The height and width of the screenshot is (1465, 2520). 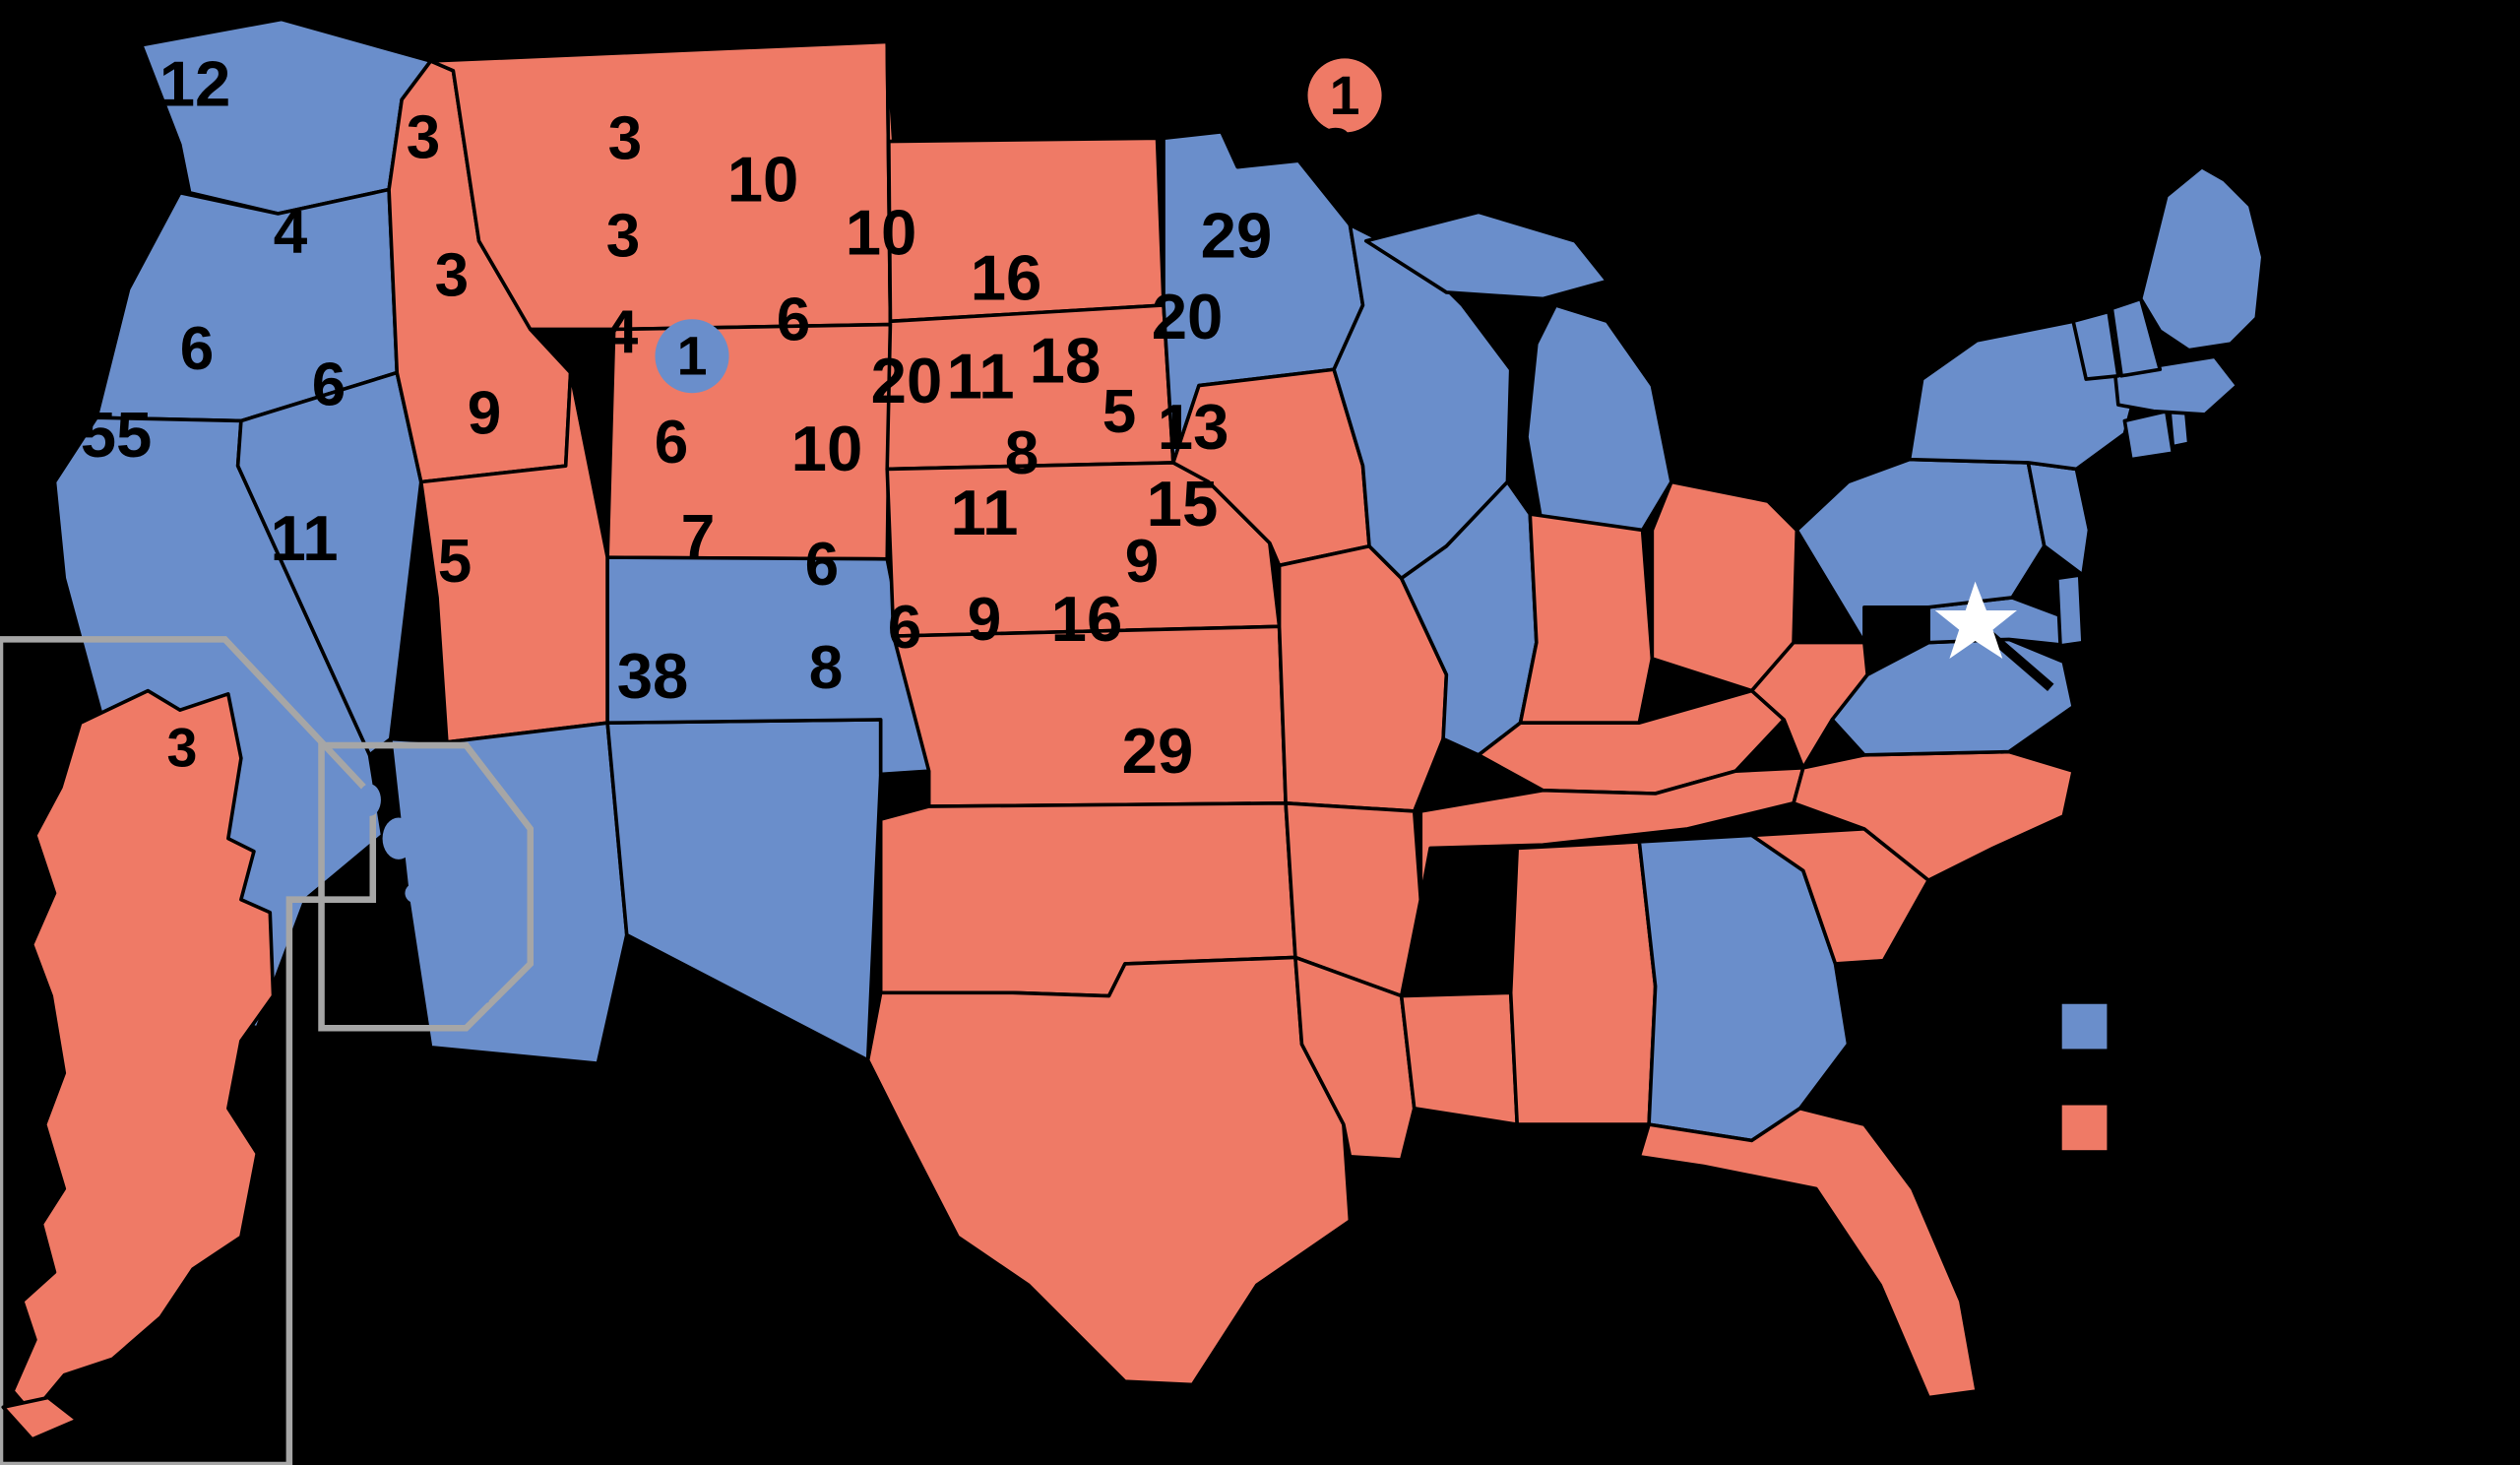 What do you see at coordinates (1994, 637) in the screenshot?
I see `district-of-columbia-marker` at bounding box center [1994, 637].